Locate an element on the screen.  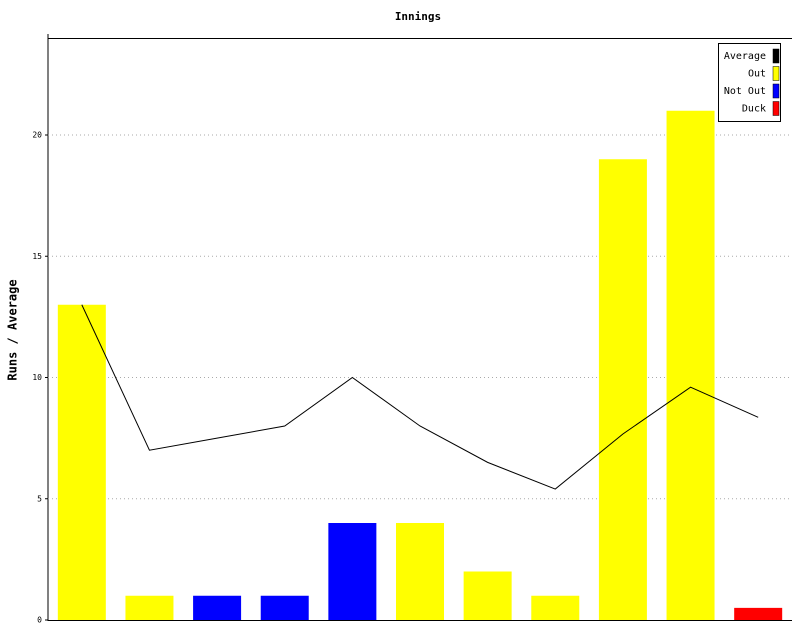
y-tick-label: 20 is located at coordinates (37, 135).